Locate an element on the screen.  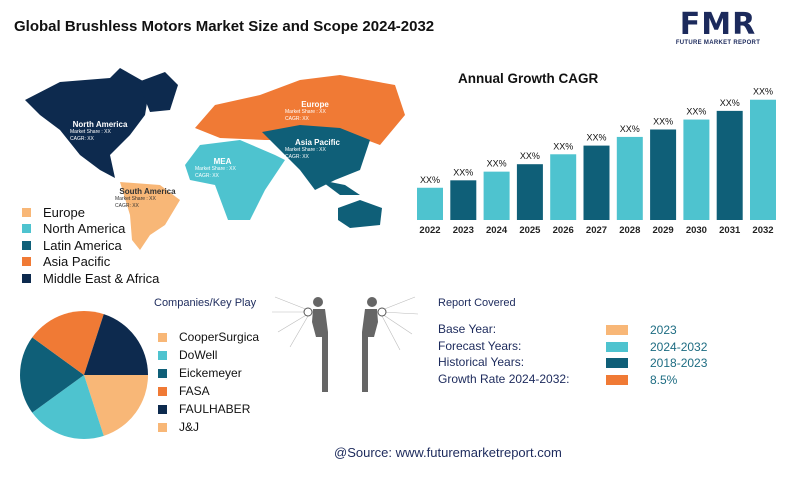
analysts-illustration is located at coordinates (345, 344).